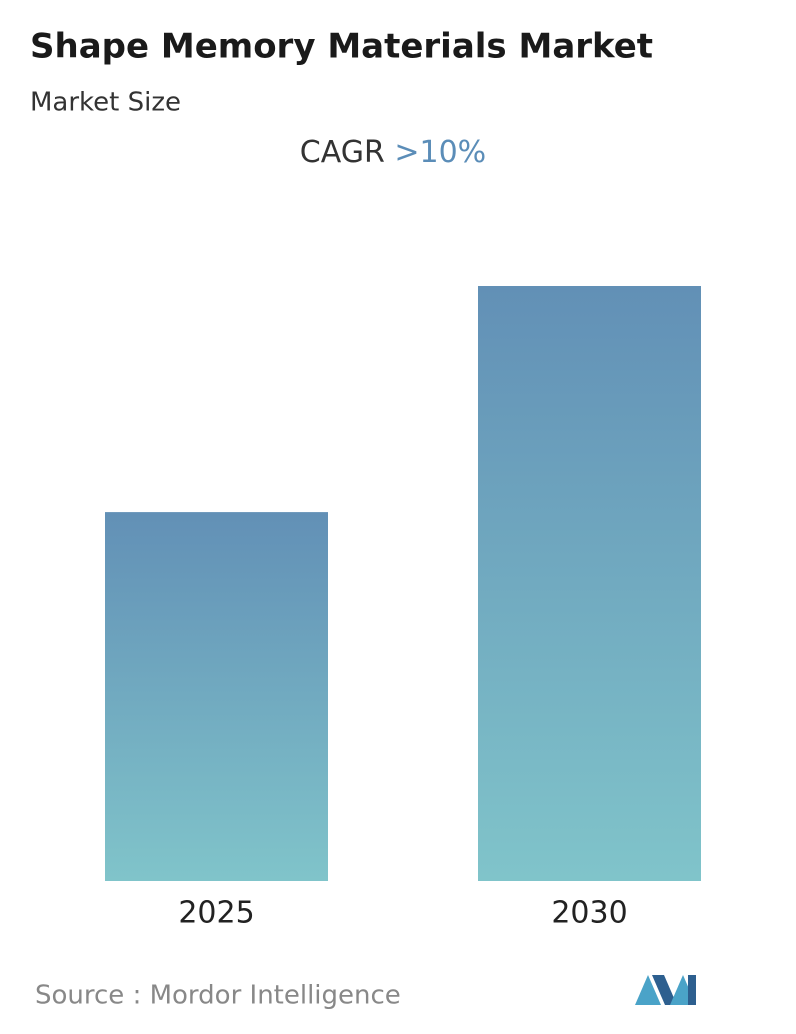  Describe the element at coordinates (393, 152) in the screenshot. I see `cagr: CAGR >10%` at that location.